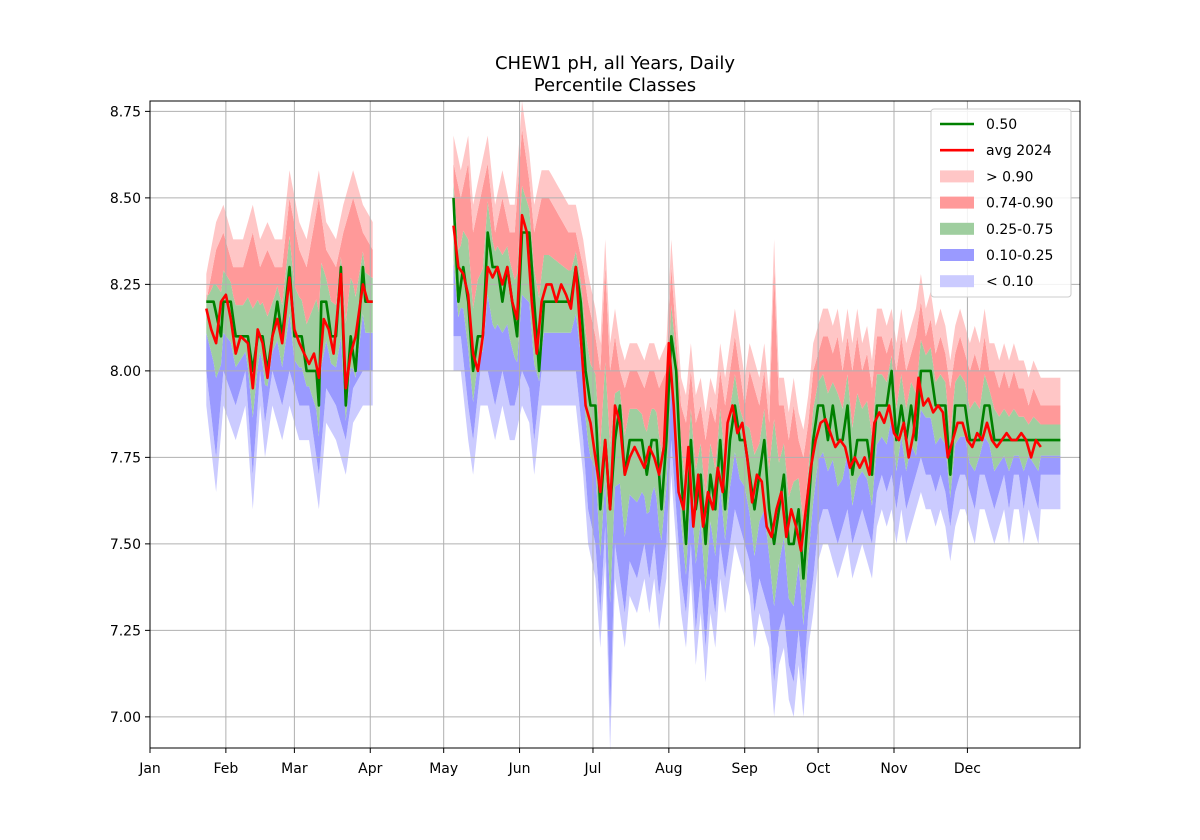  What do you see at coordinates (125, 718) in the screenshot?
I see `y-tick-label: 7.00` at bounding box center [125, 718].